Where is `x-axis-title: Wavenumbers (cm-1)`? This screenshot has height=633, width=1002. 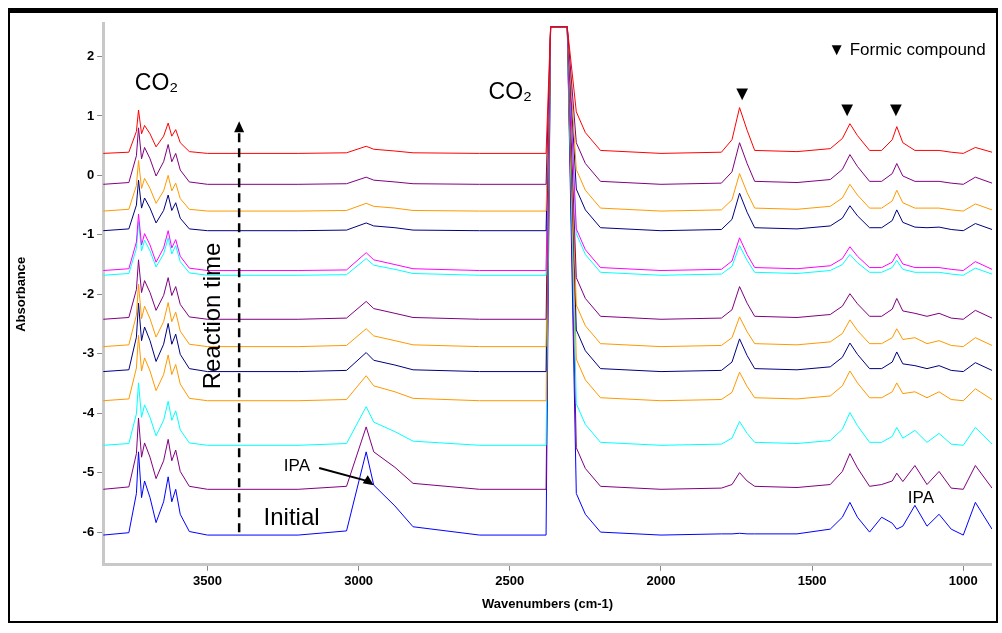
x-axis-title: Wavenumbers (cm-1) is located at coordinates (548, 603).